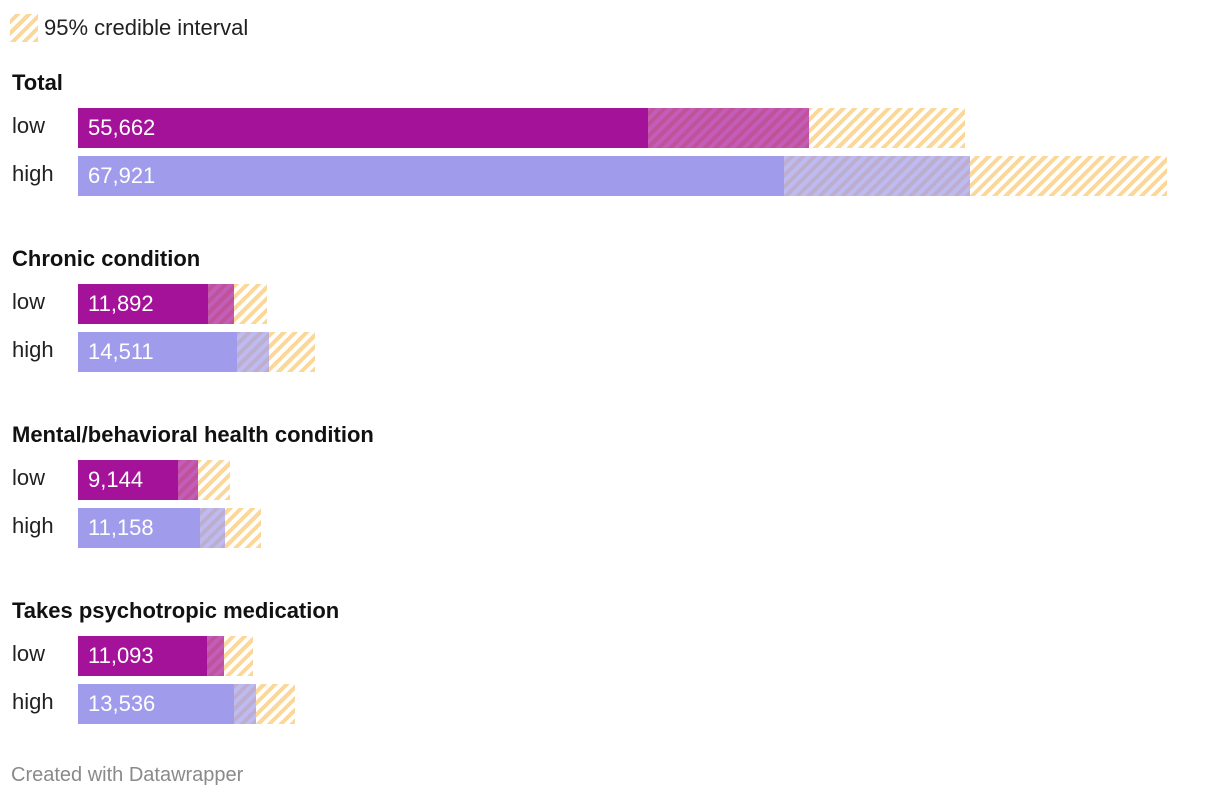  Describe the element at coordinates (173, 352) in the screenshot. I see `bar-chronic-condition-high` at that location.